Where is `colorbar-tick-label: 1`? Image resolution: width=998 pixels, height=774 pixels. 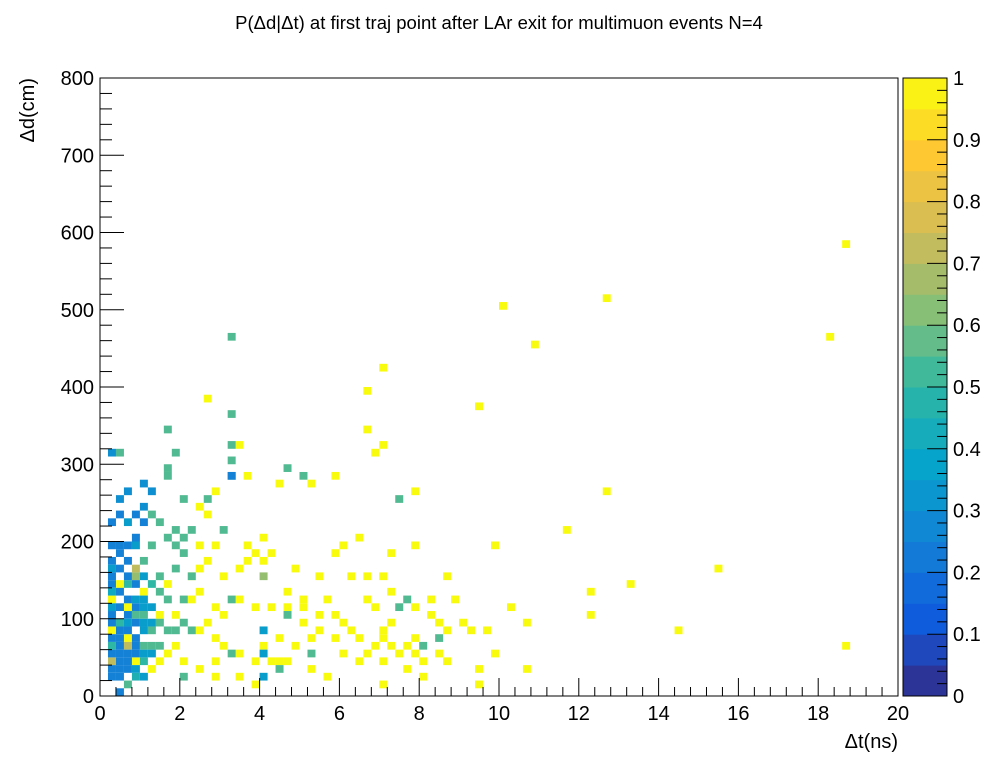 colorbar-tick-label: 1 is located at coordinates (958, 79).